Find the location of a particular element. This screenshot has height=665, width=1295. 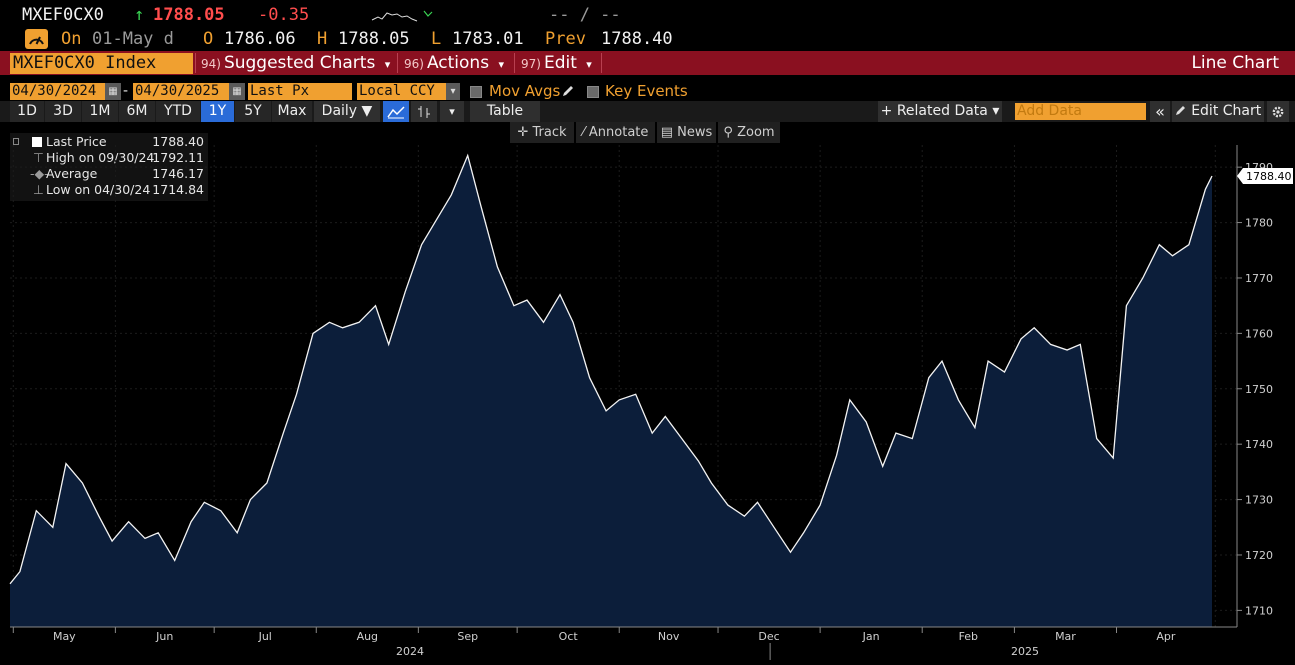

y-tick-label: 1780 is located at coordinates (1259, 223).